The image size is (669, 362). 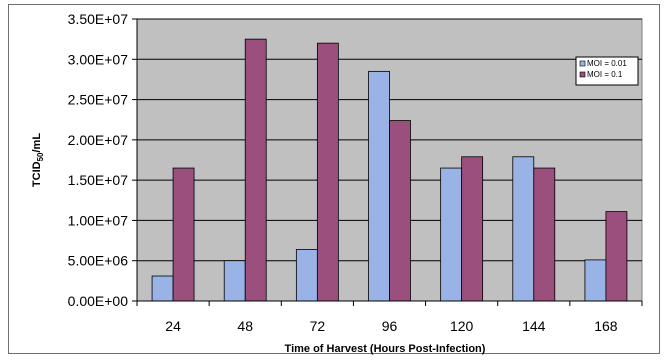 I want to click on x-tick-label: 96, so click(x=390, y=326).